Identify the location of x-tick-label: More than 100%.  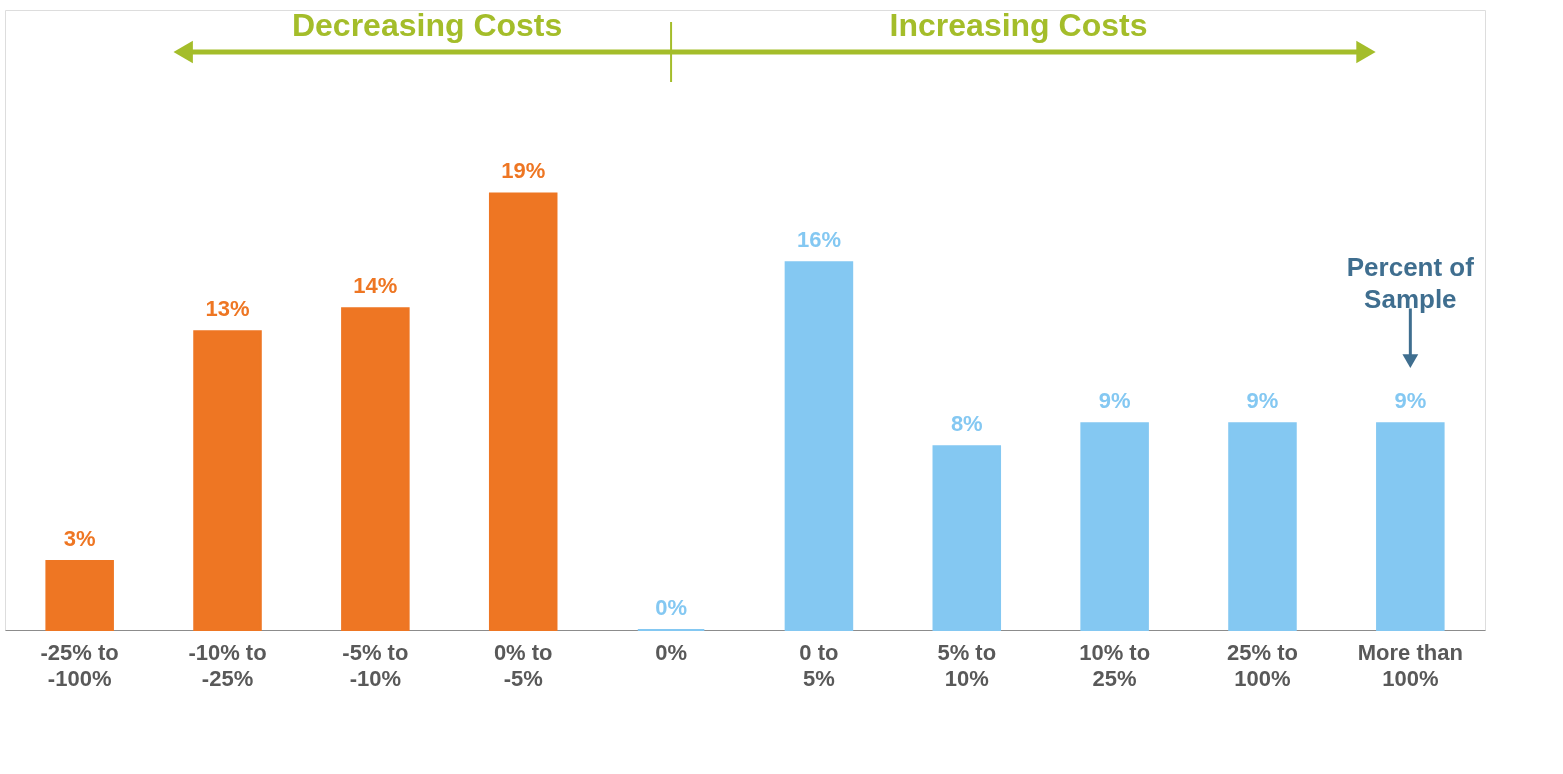
(1410, 665).